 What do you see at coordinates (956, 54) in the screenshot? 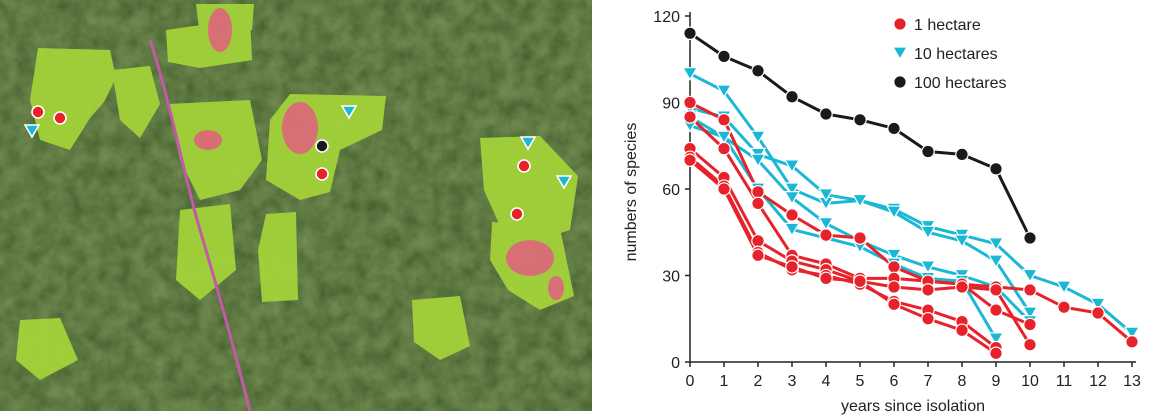
I see `legend-label: 10 hectares` at bounding box center [956, 54].